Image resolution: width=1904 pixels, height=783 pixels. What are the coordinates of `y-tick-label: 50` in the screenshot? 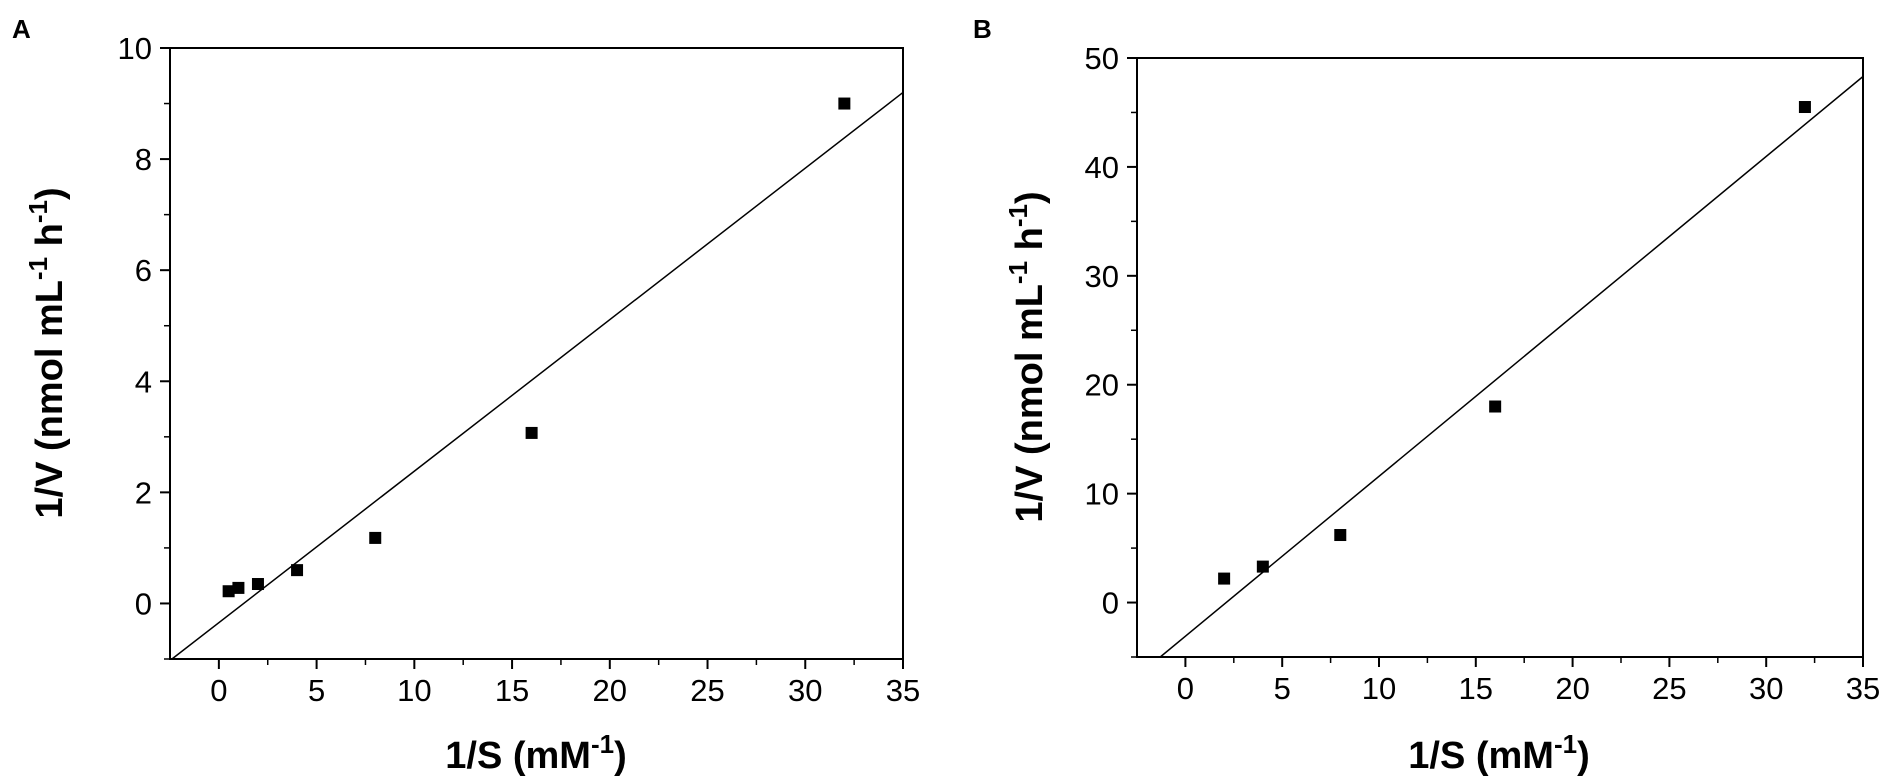 It's located at (1102, 58).